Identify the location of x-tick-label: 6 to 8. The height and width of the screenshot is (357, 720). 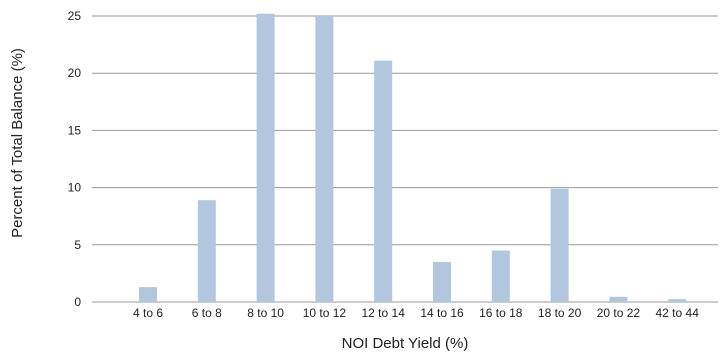
(207, 313).